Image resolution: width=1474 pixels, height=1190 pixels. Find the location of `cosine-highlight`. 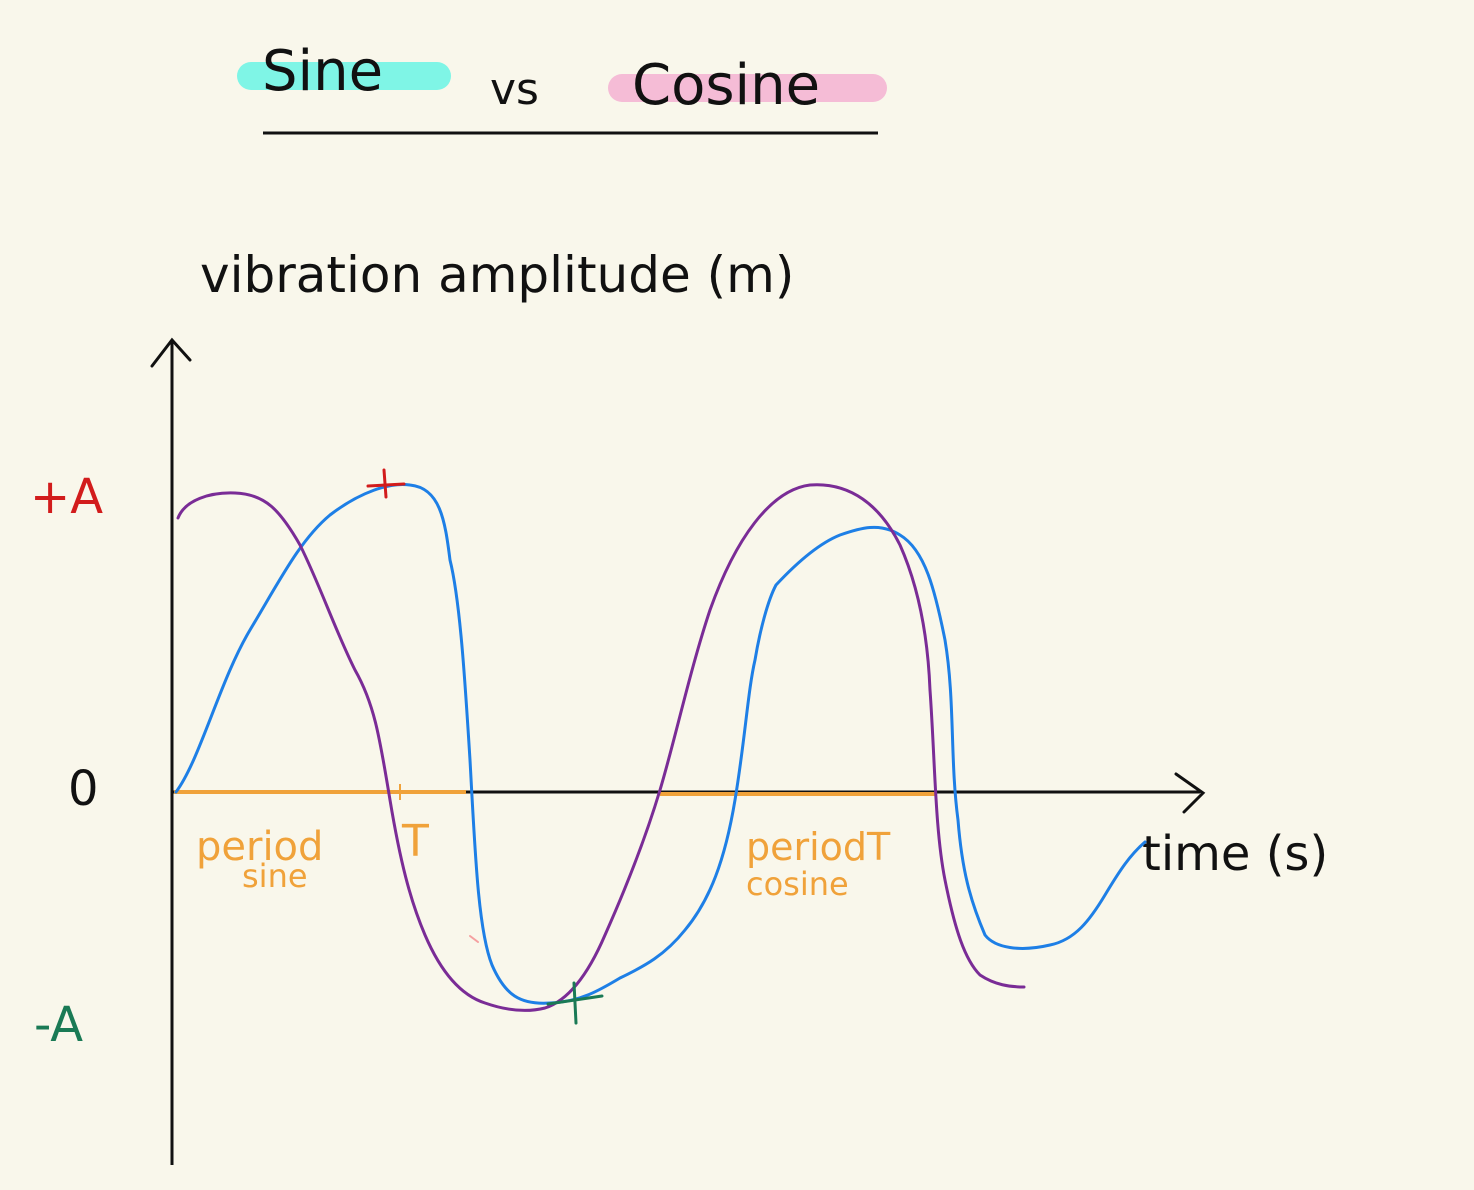

cosine-highlight is located at coordinates (747, 88).